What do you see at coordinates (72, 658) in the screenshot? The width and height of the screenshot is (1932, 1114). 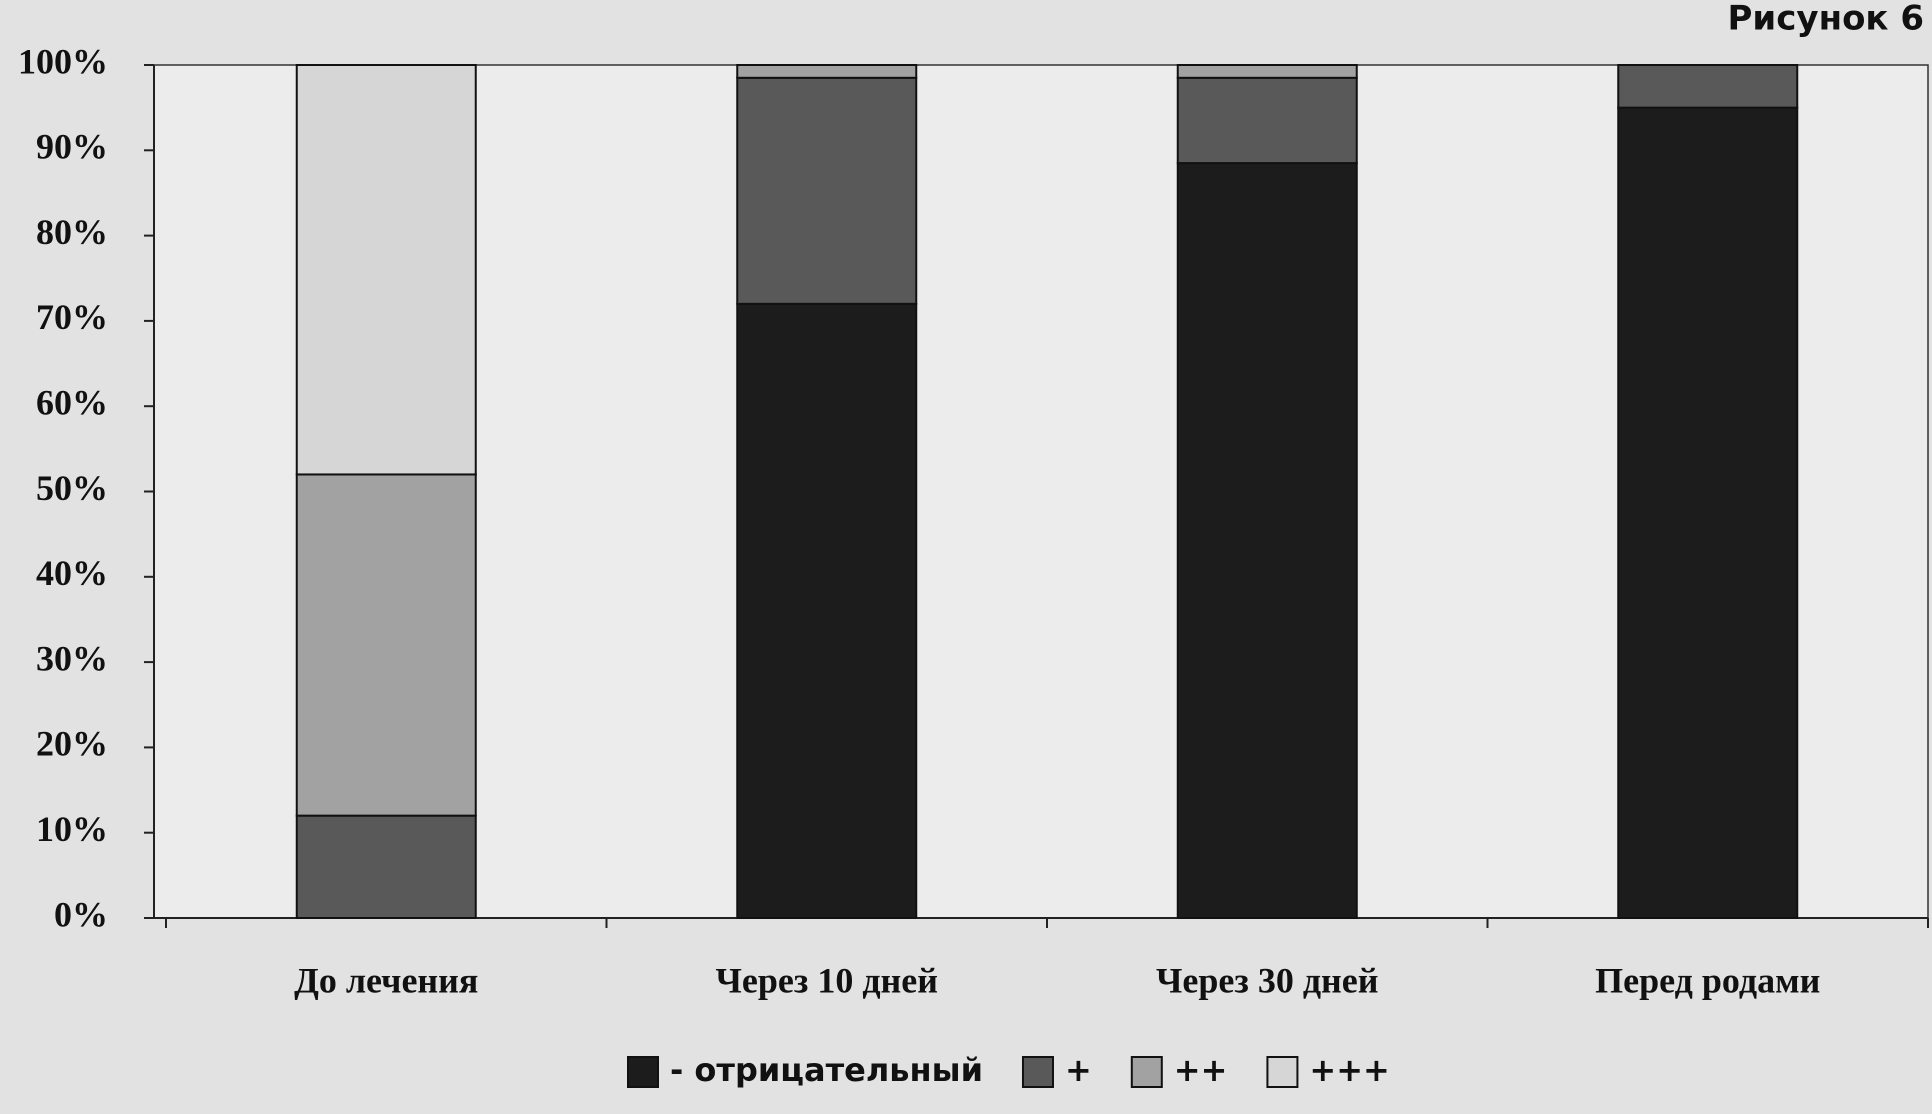 I see `y-tick-label: 30%` at bounding box center [72, 658].